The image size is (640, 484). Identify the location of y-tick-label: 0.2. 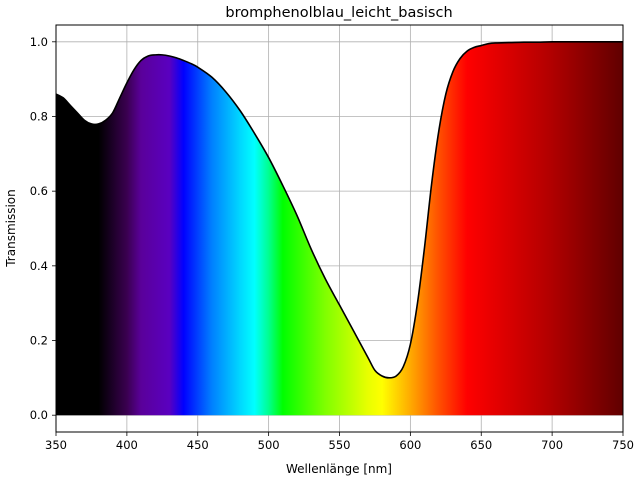
(39, 341).